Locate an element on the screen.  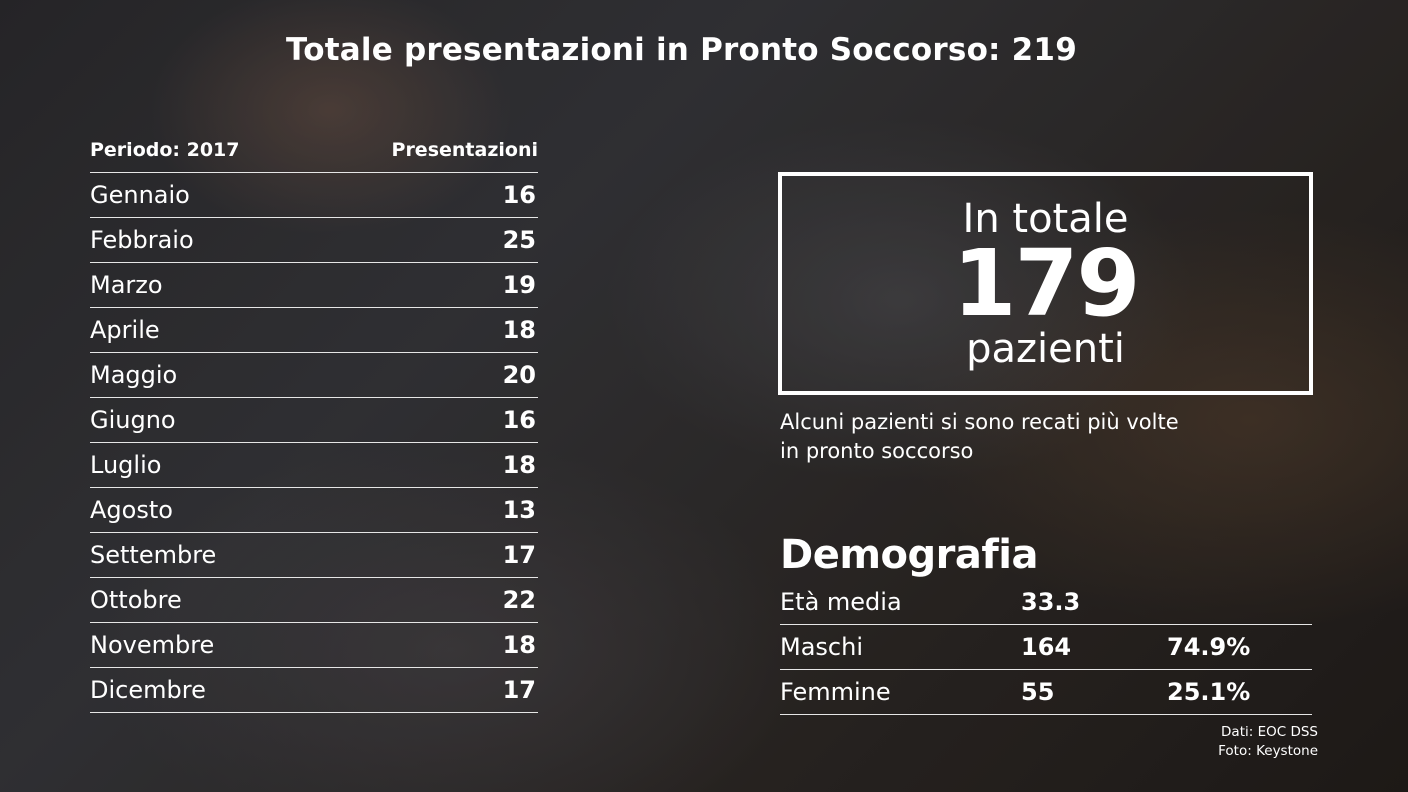
demo-value: 164 is located at coordinates (1046, 647).